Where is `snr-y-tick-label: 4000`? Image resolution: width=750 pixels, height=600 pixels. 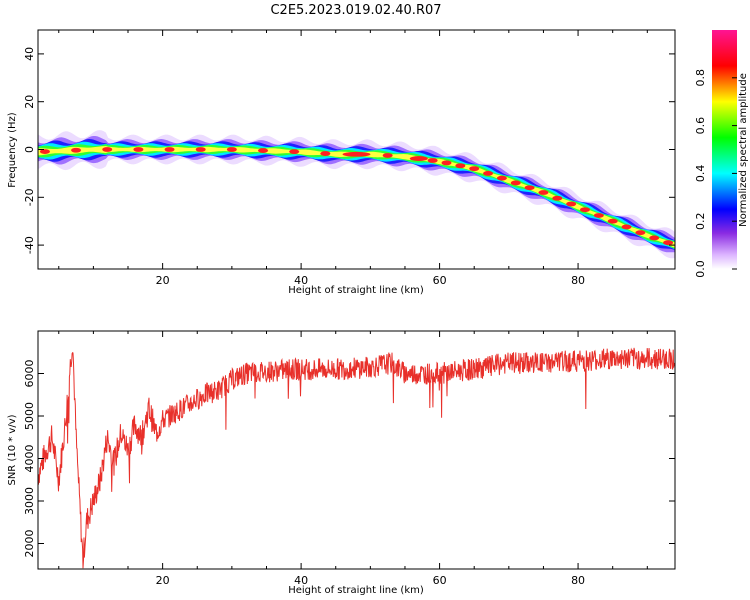 snr-y-tick-label: 4000 is located at coordinates (29, 459).